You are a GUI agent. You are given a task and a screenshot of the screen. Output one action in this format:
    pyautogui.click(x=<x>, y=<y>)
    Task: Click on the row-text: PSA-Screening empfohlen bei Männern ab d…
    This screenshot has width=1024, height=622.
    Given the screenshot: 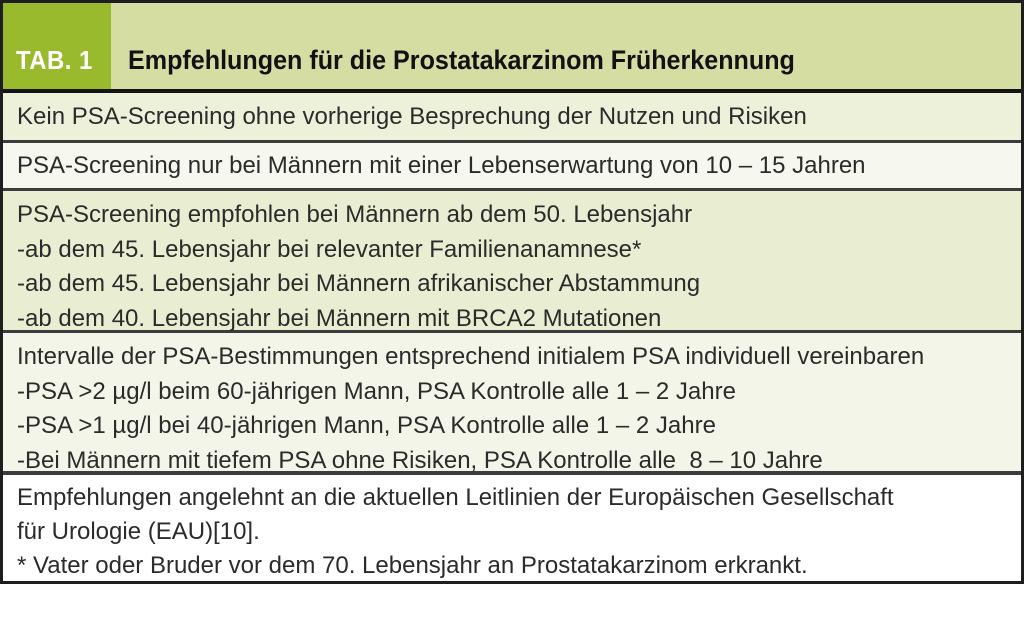 What is the action you would take?
    pyautogui.click(x=355, y=214)
    